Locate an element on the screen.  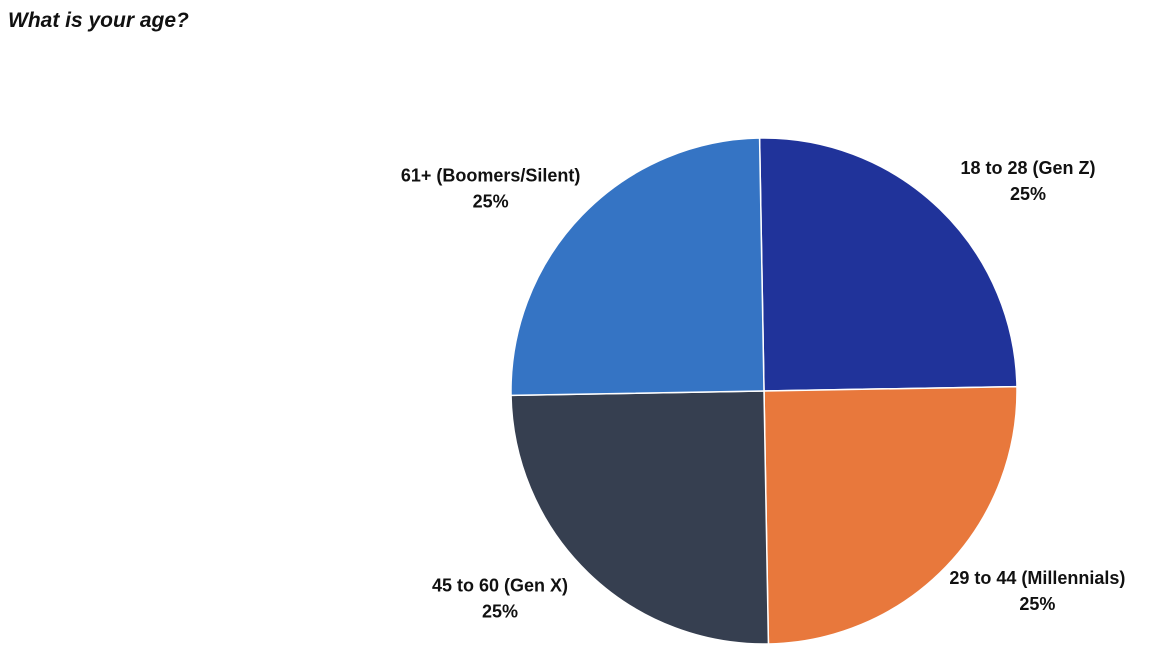
slice-label: 45 to 60 (Gen X) is located at coordinates (500, 585).